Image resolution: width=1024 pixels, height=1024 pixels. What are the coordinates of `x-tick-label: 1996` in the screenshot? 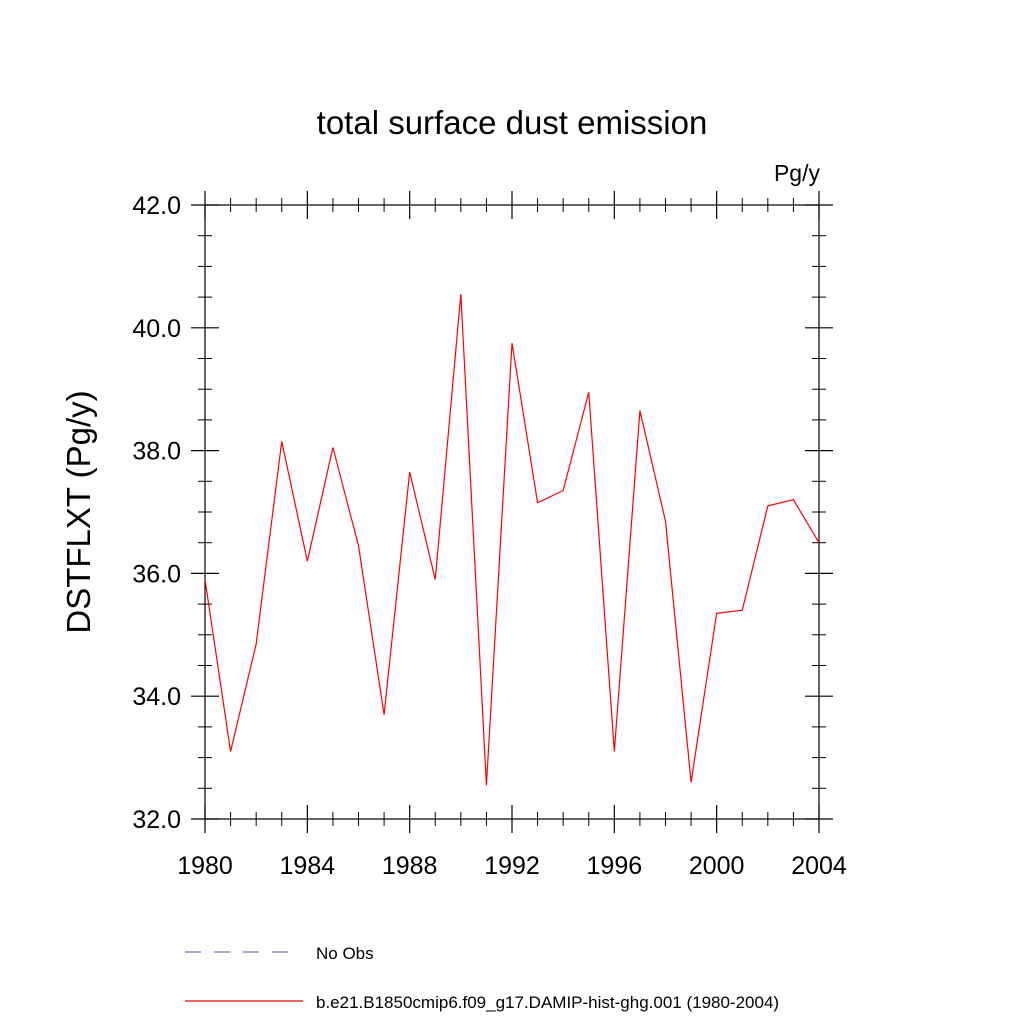 It's located at (615, 866).